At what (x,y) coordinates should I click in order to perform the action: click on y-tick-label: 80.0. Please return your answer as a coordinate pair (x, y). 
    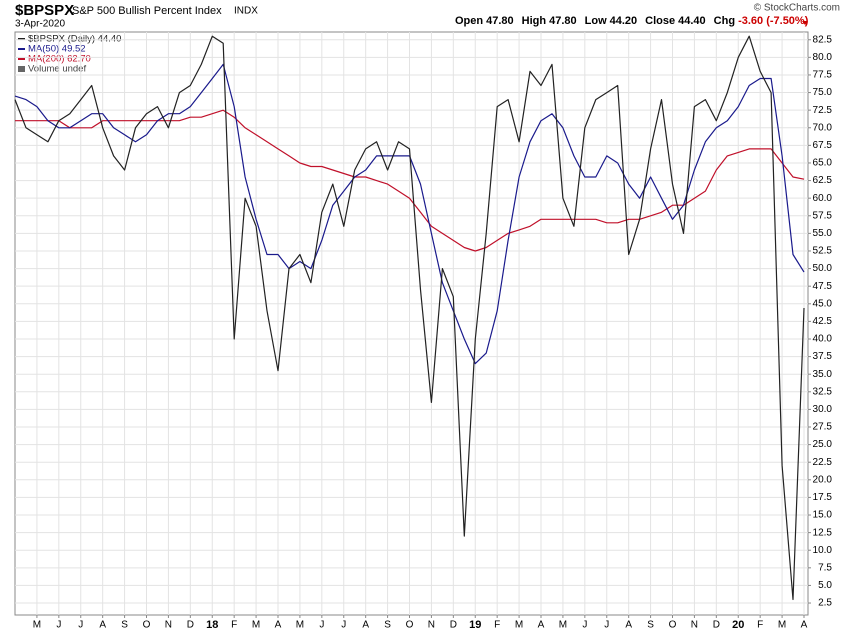
    Looking at the image, I should click on (823, 57).